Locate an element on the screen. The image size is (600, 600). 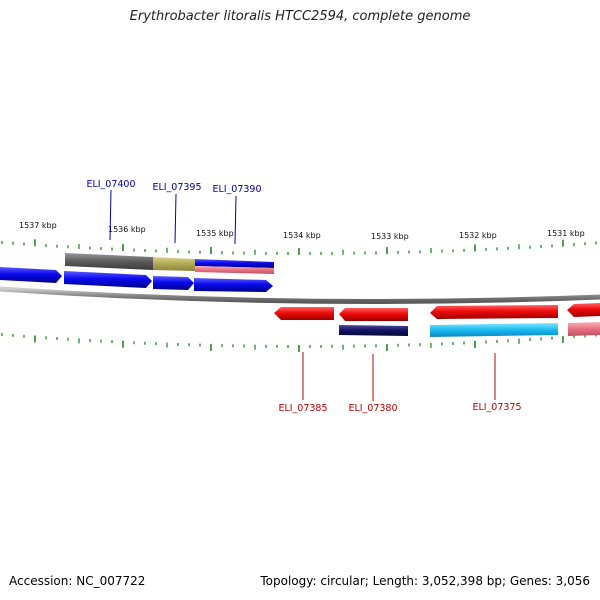
scale-ticks-reverse is located at coordinates (299, 342).